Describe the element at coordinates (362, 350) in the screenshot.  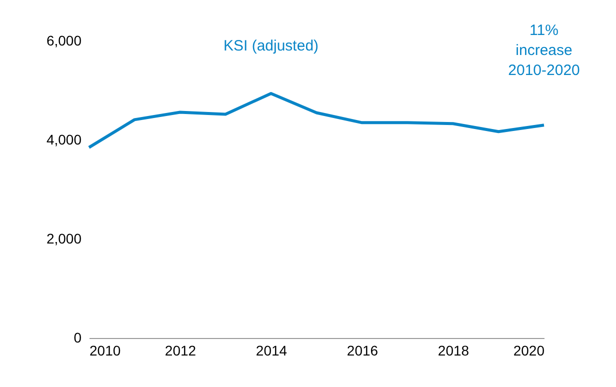
I see `x-tick-label: 2016` at that location.